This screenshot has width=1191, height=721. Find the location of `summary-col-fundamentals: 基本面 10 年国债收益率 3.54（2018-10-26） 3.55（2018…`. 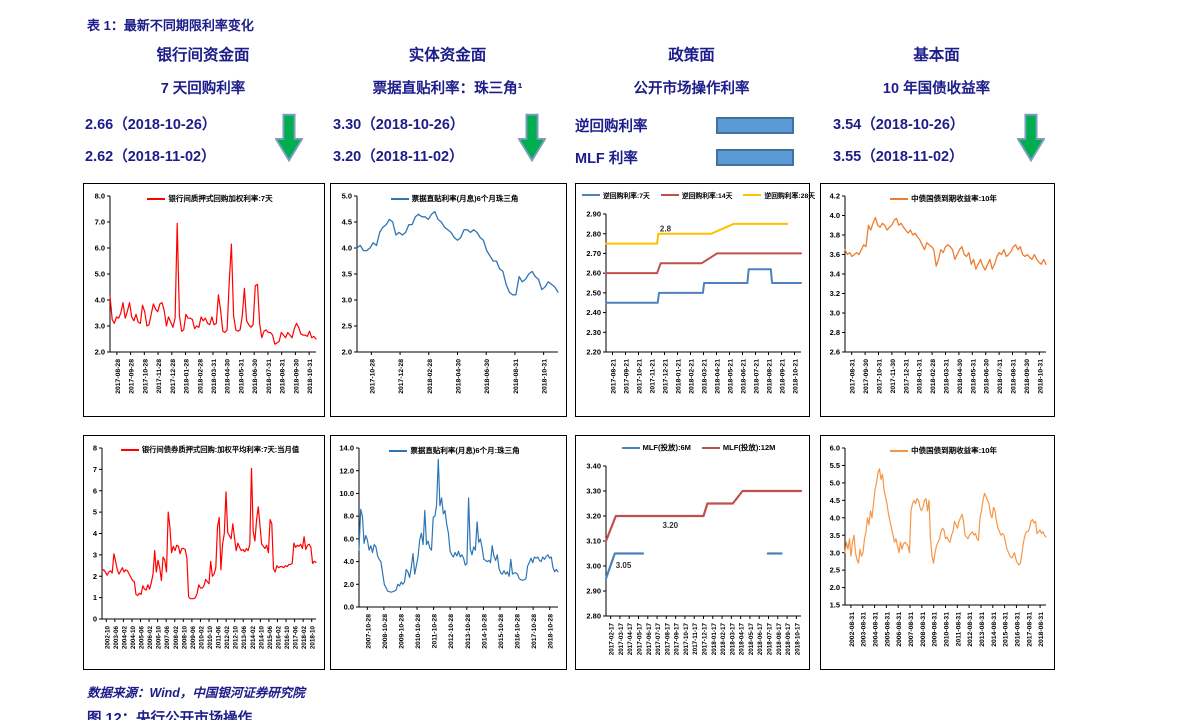

summary-col-fundamentals: 基本面 10 年国债收益率 3.54（2018-10-26） 3.55（2018… is located at coordinates (936, 109).